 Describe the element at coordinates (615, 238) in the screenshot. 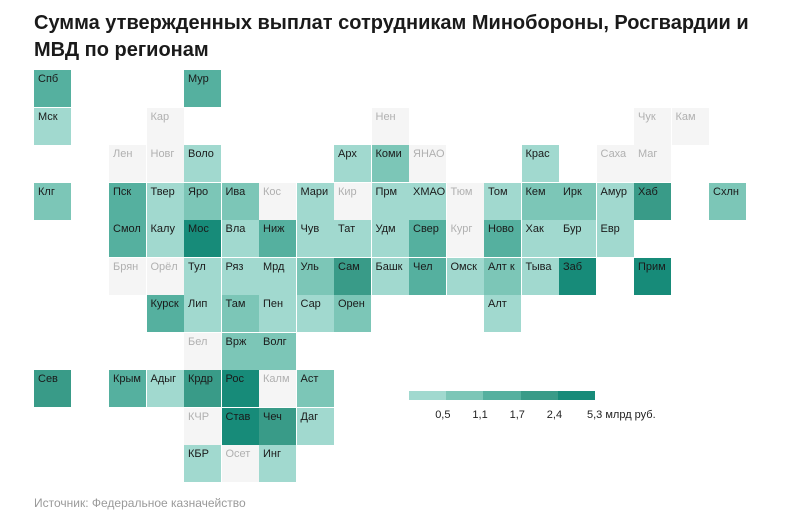

I see `region-tile: Евр` at that location.